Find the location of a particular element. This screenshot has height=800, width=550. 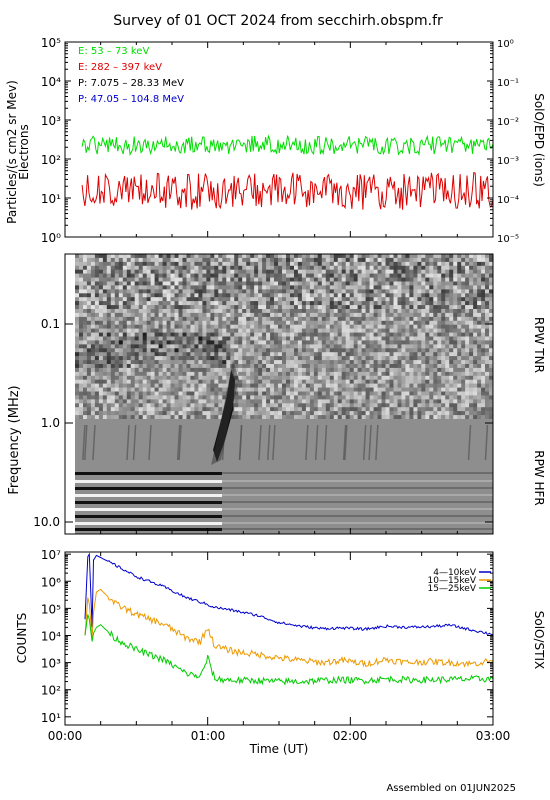

epd-legend-entry-p1: P: 7.075 – 28.33 MeV is located at coordinates (131, 83).